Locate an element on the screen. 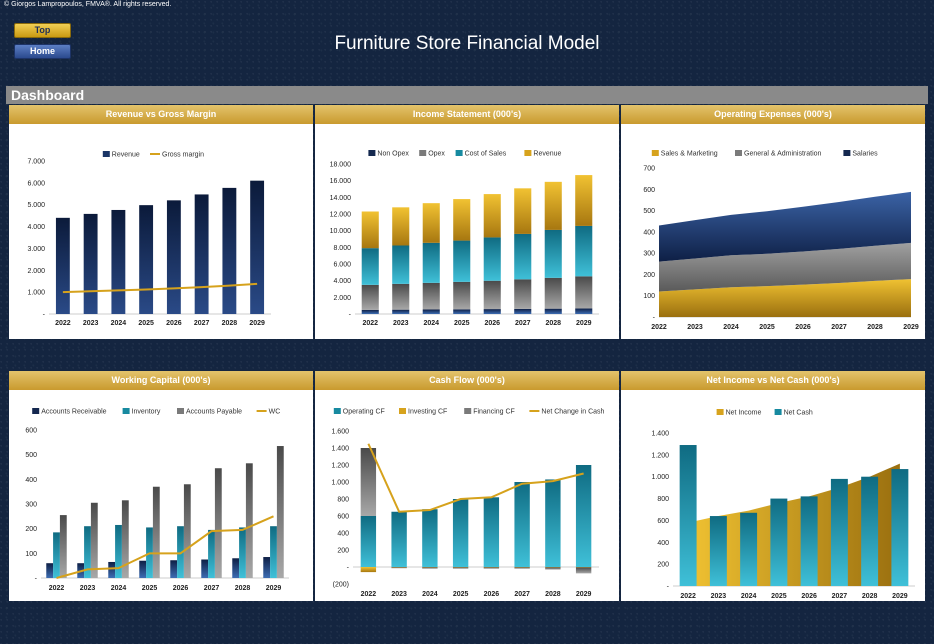  y-tick-label: 4.000 is located at coordinates (342, 281).